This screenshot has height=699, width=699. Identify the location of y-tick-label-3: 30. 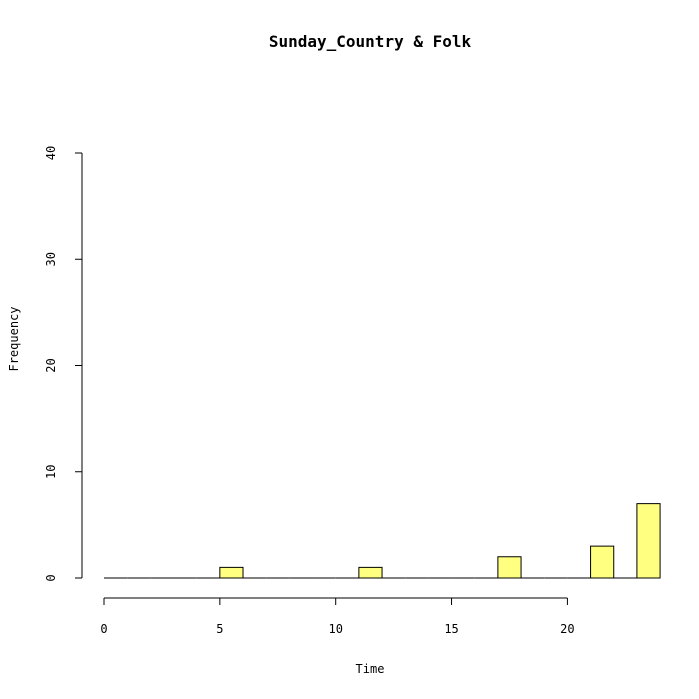
(51, 259).